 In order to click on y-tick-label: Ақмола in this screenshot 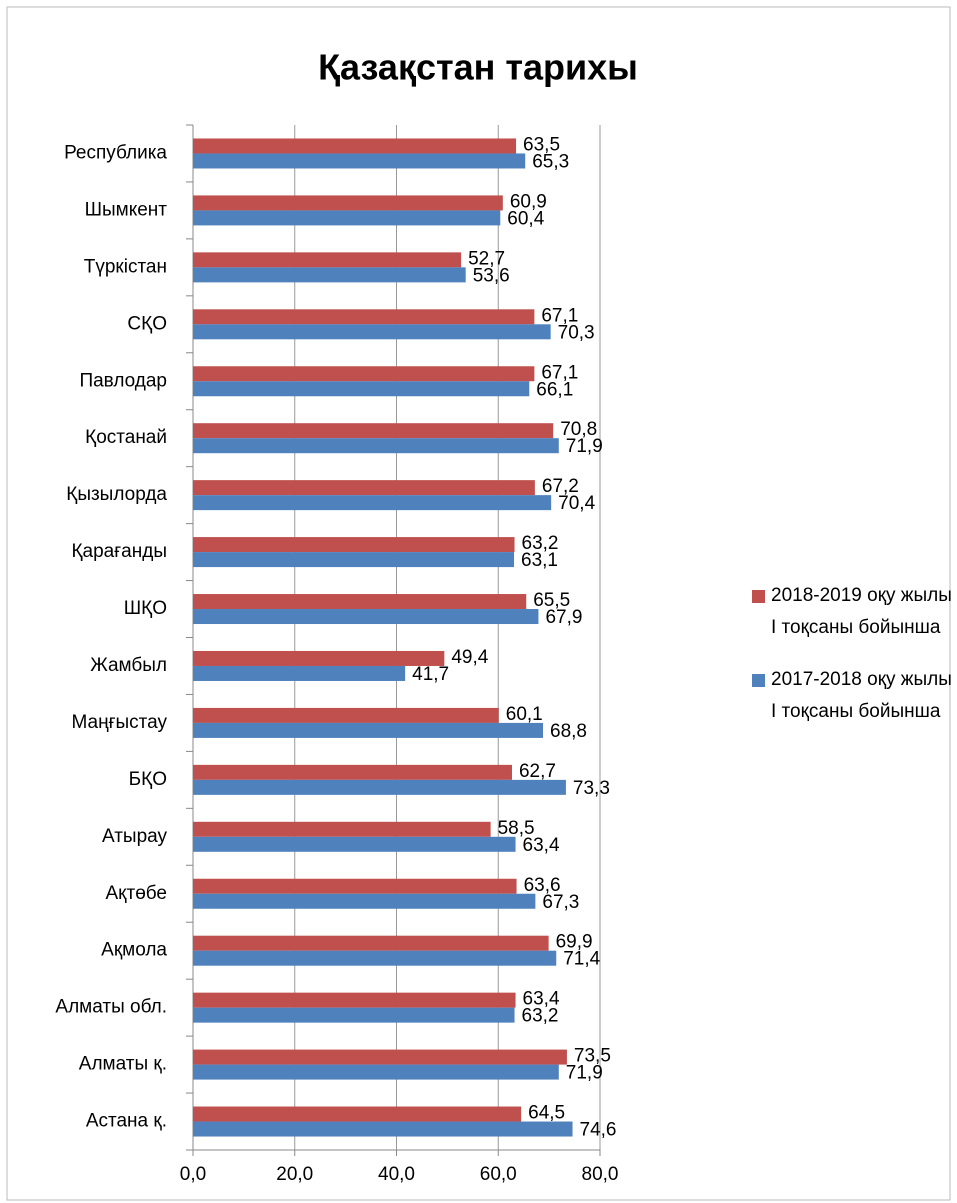, I will do `click(134, 950)`.